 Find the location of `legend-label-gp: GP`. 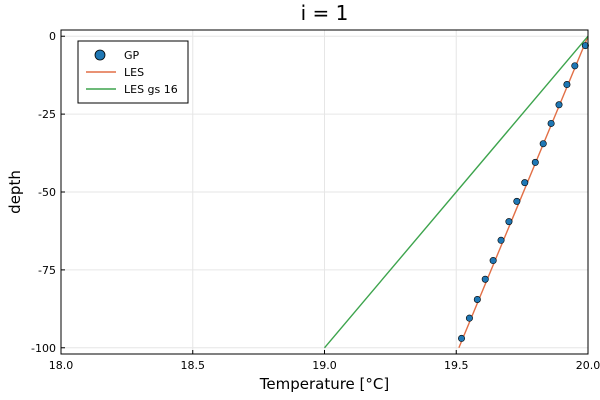

legend-label-gp: GP is located at coordinates (132, 55).